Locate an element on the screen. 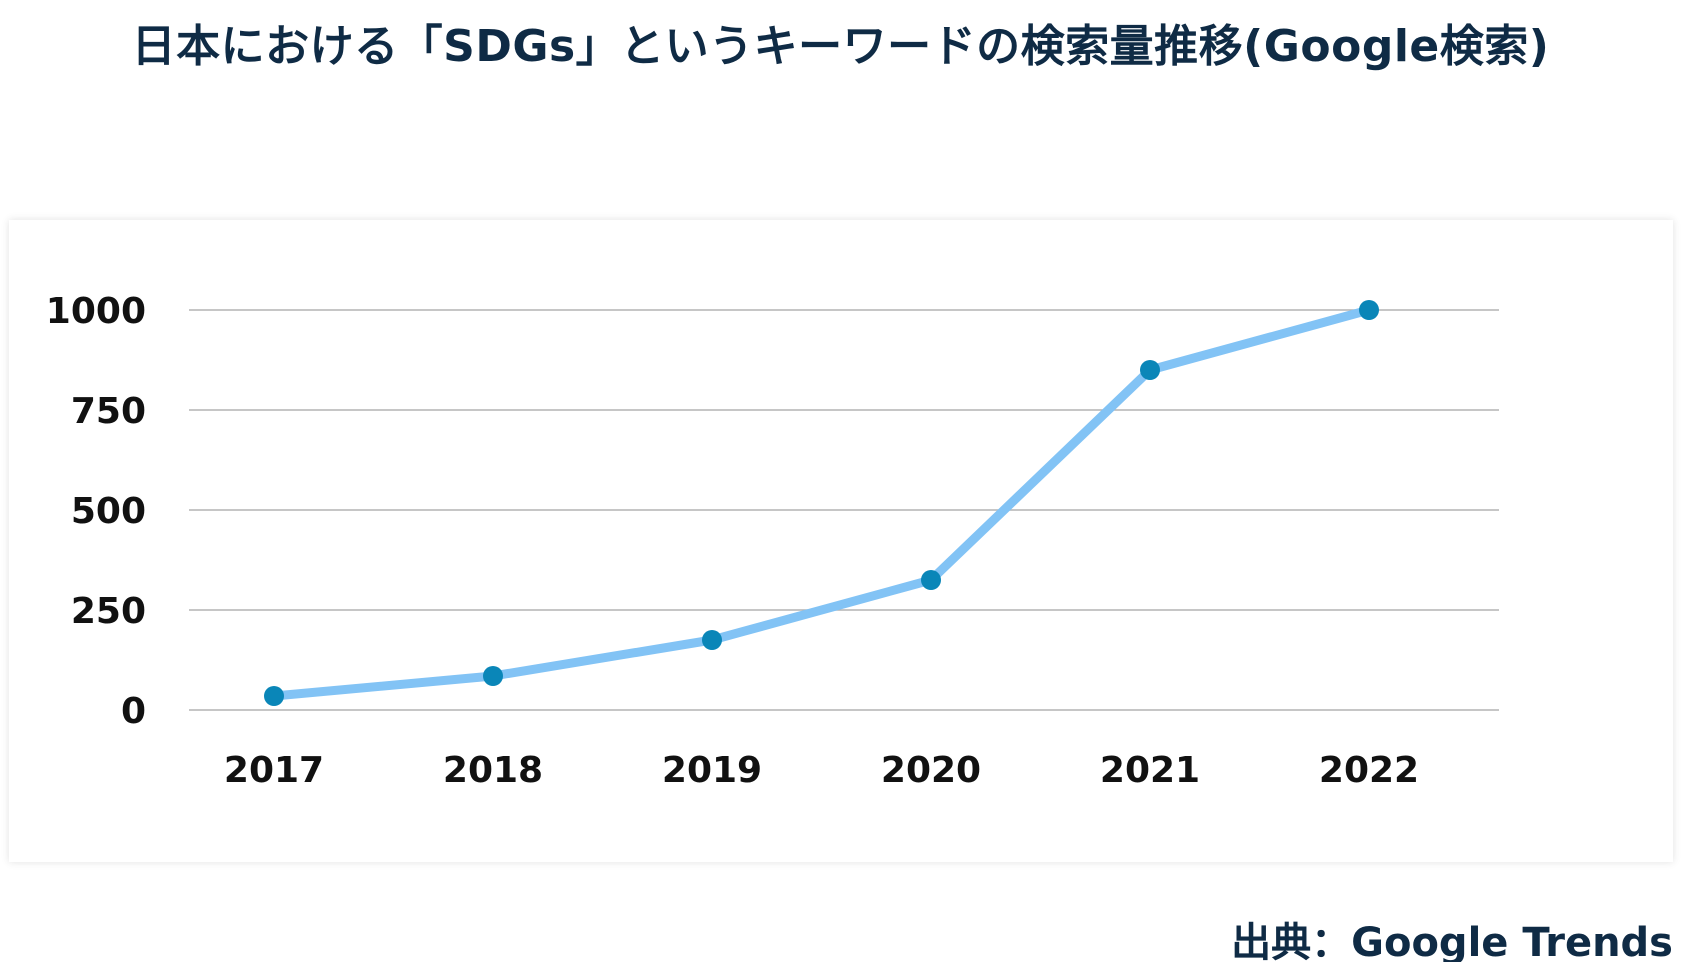 The image size is (1681, 962). y-tick-label: 500 is located at coordinates (108, 511).